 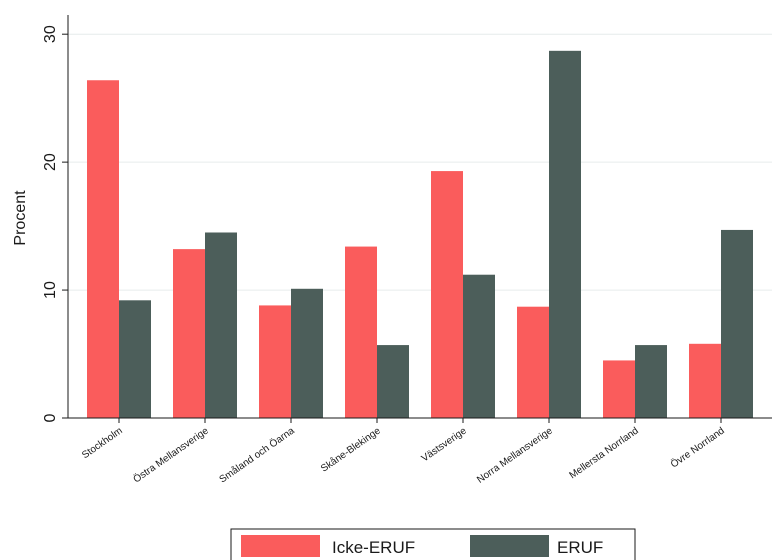 I want to click on legend-label: ERUF, so click(x=580, y=547).